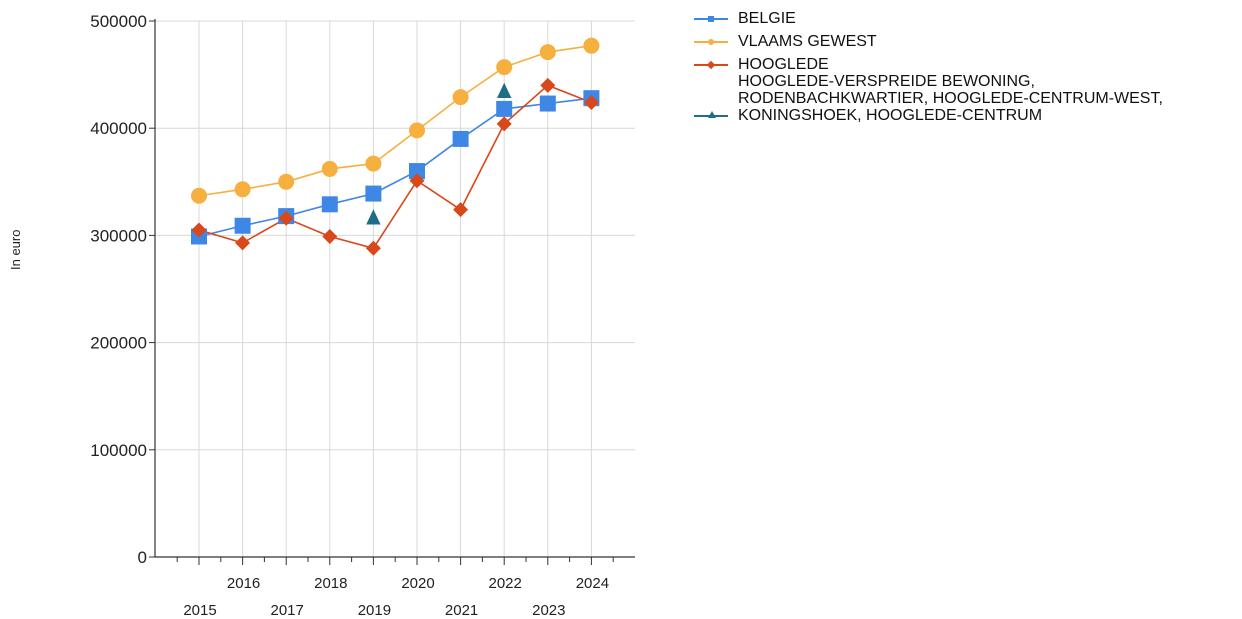 The width and height of the screenshot is (1242, 619). I want to click on x-tick-label: 2024, so click(592, 583).